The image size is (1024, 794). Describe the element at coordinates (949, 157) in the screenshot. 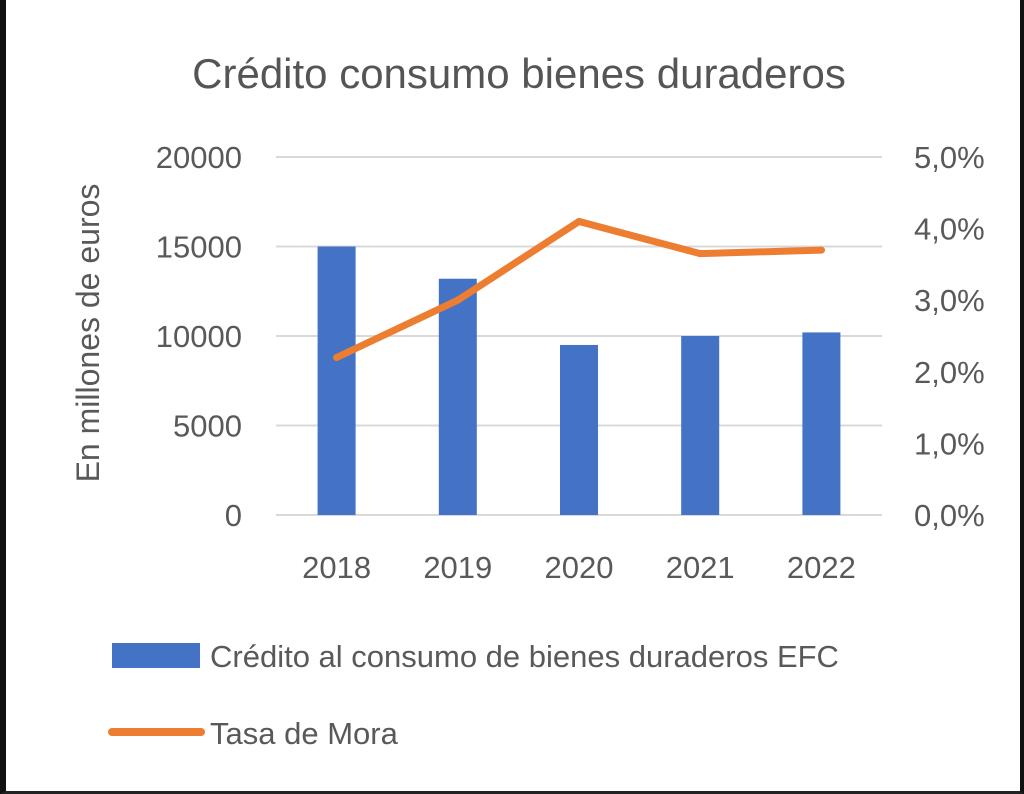

I see `y2-tick-label: 5,0%` at that location.